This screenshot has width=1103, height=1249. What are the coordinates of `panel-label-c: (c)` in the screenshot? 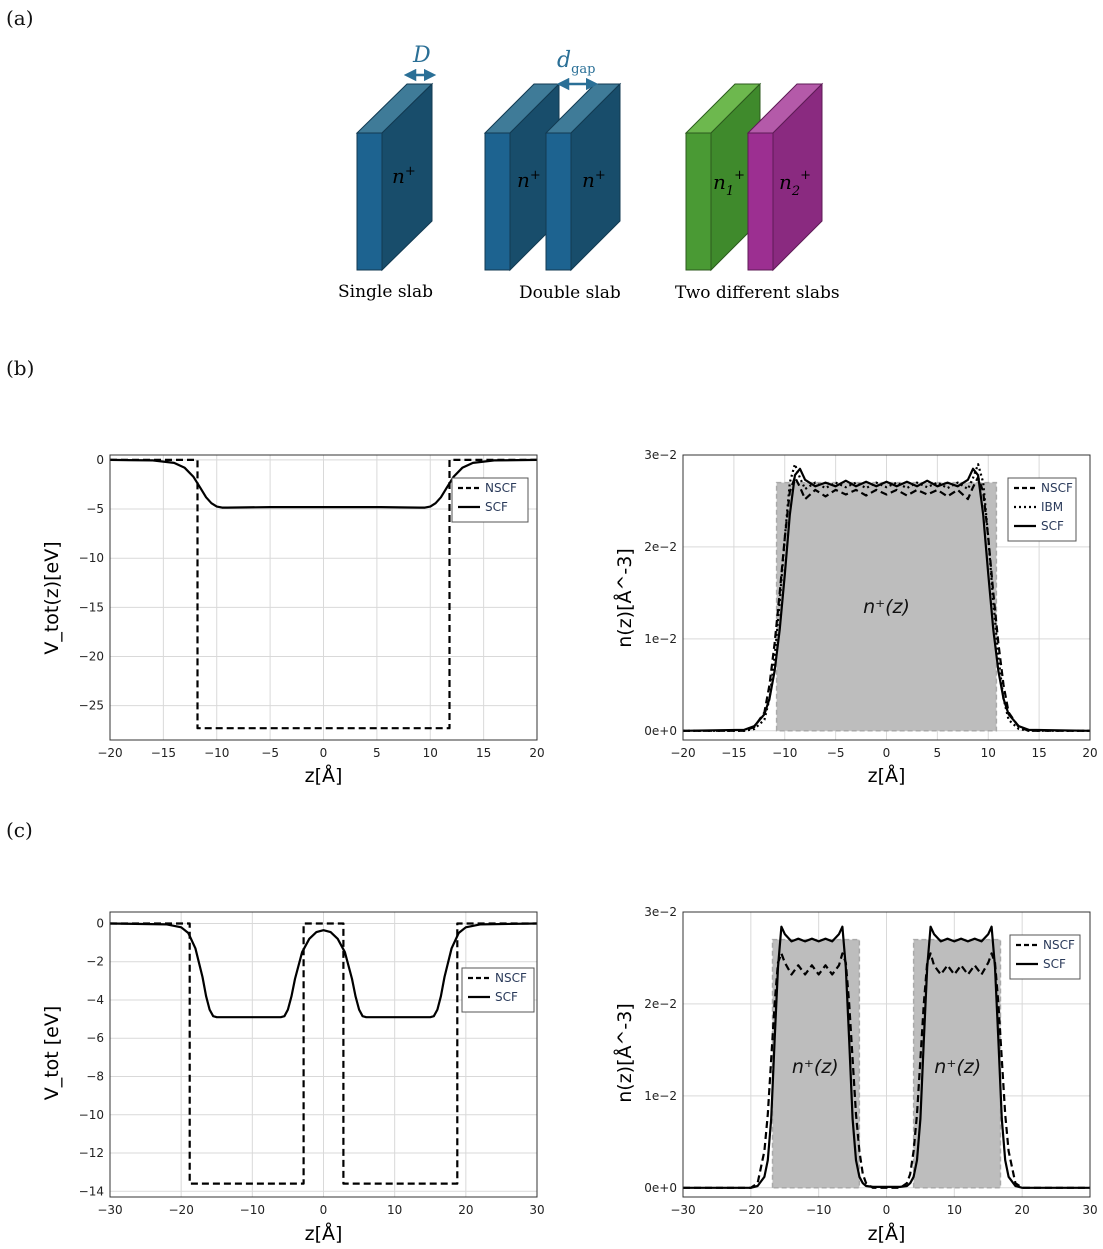 It's located at (19, 830).